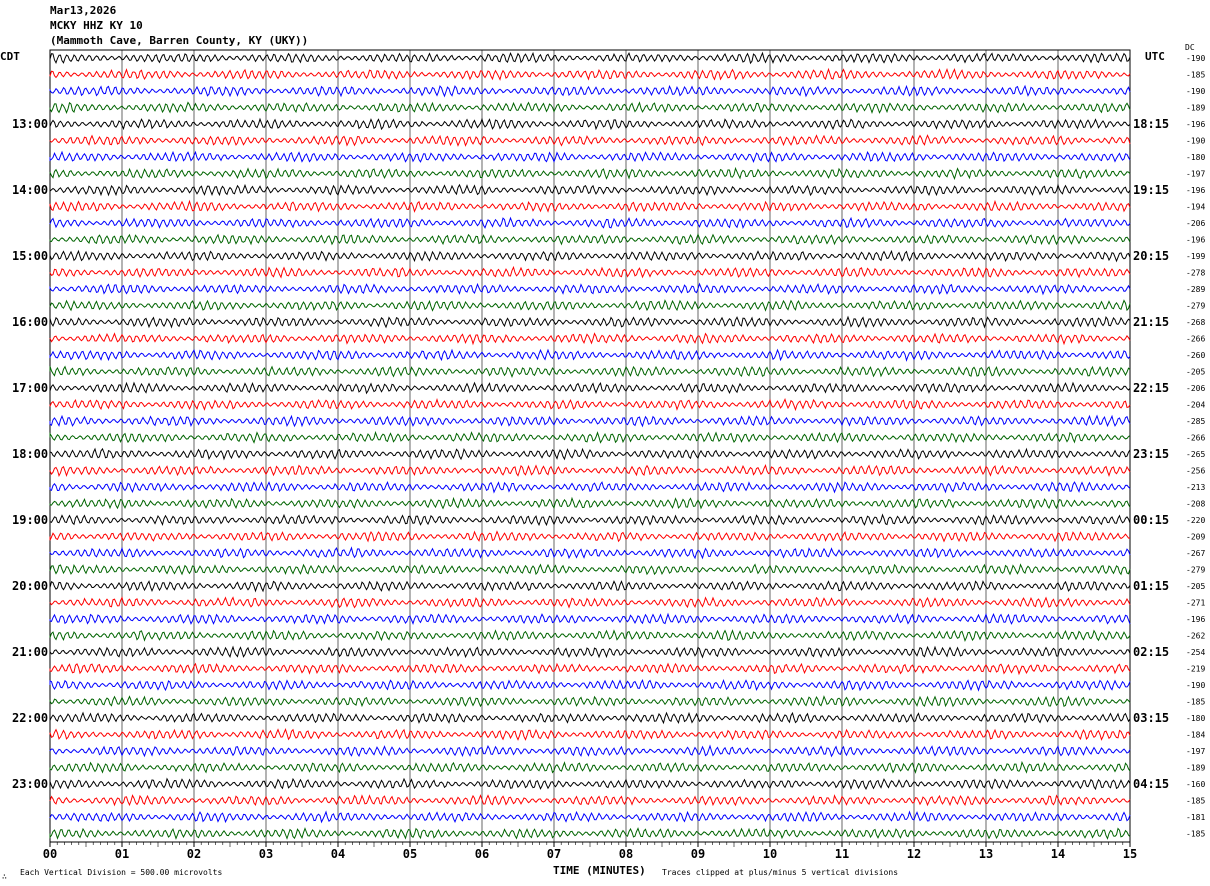  What do you see at coordinates (30, 124) in the screenshot?
I see `cdt-hour-label: 13:00` at bounding box center [30, 124].